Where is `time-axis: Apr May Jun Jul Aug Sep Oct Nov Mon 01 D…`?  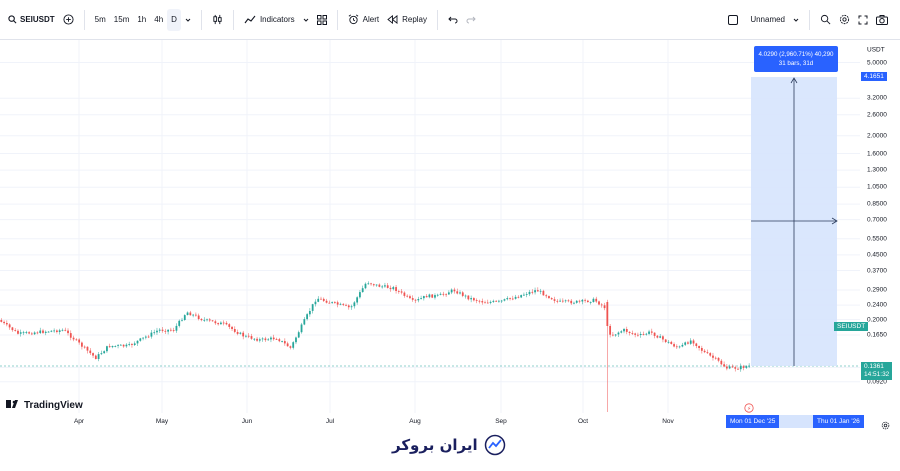
time-axis: Apr May Jun Jul Aug Sep Oct Nov Mon 01 D… is located at coordinates (440, 421).